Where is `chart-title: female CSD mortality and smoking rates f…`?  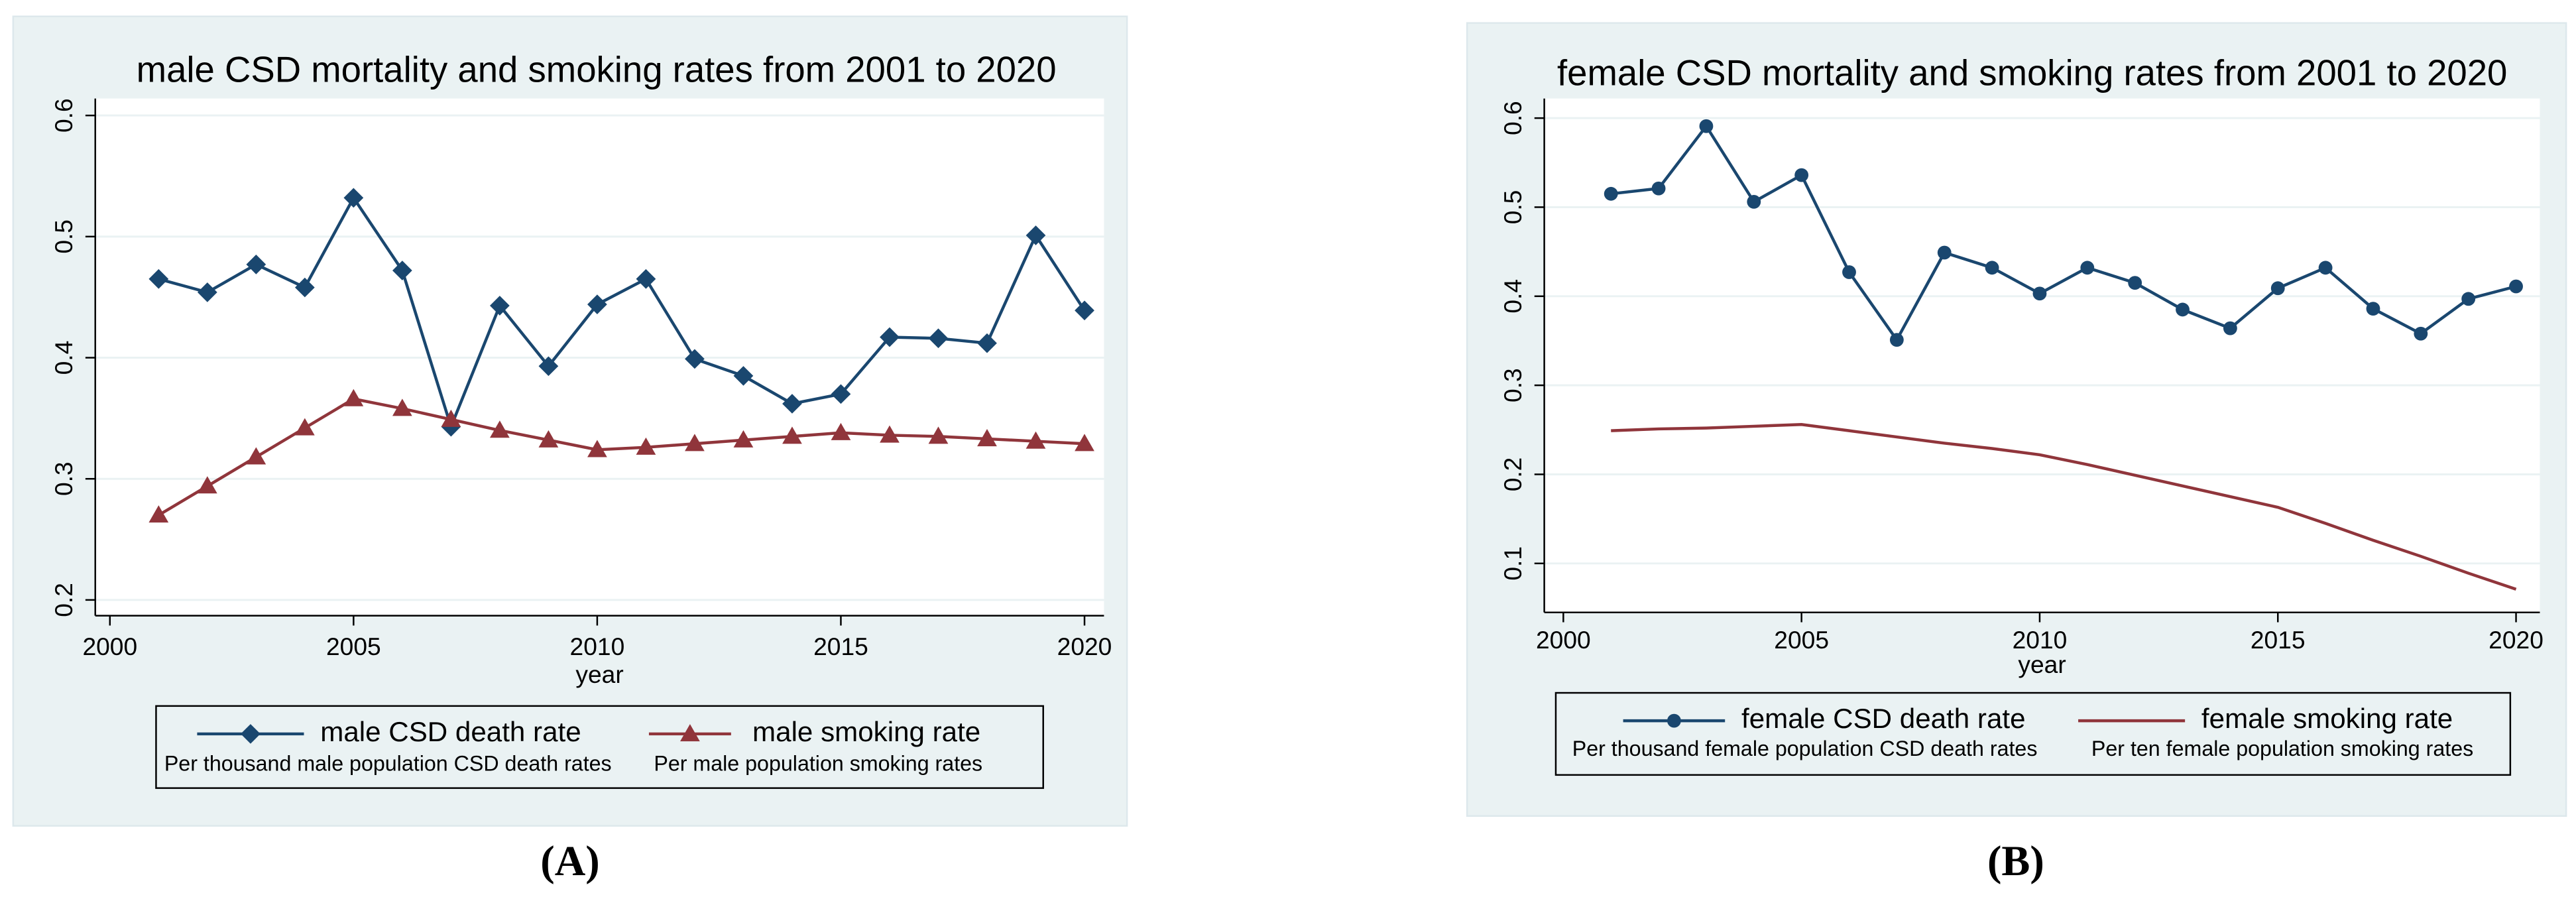
chart-title: female CSD mortality and smoking rates f… is located at coordinates (2032, 73).